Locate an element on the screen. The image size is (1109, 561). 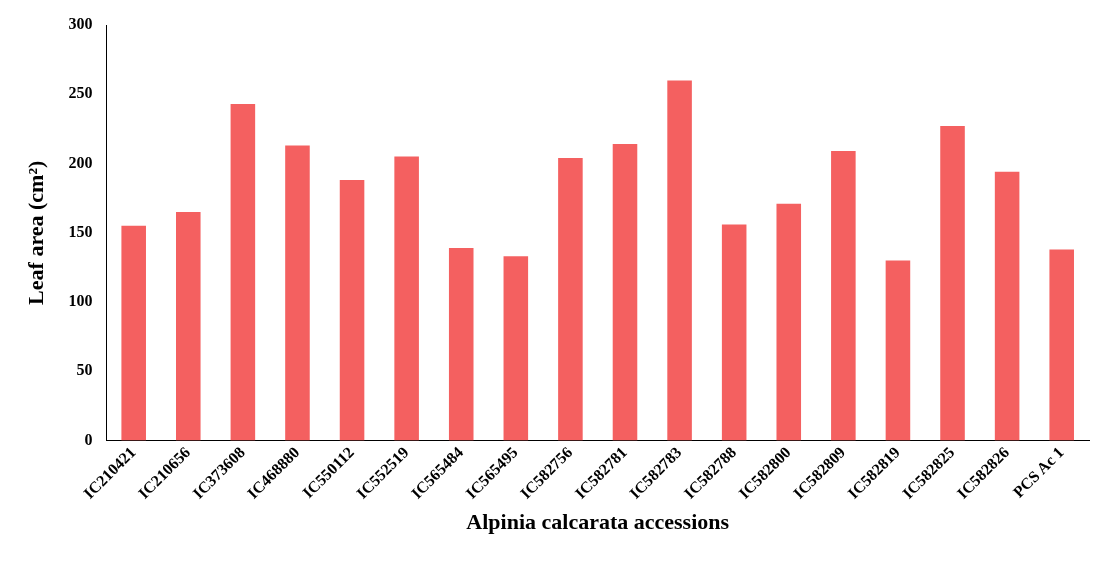
y-tick-label: 0 is located at coordinates (88, 439).